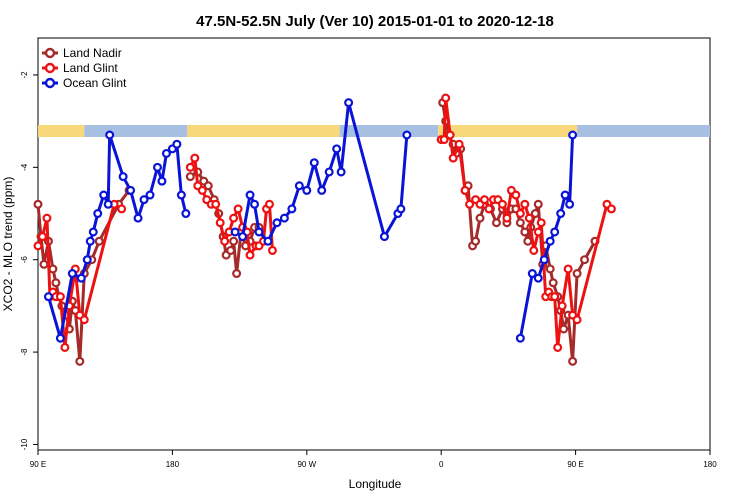 The height and width of the screenshot is (500, 750). I want to click on legend-item: Ocean Glint, so click(84, 83).